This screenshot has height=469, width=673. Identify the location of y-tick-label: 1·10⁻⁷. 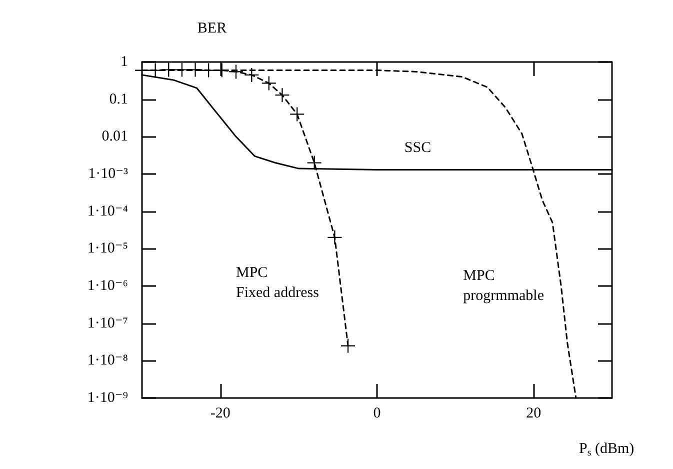
(107, 323).